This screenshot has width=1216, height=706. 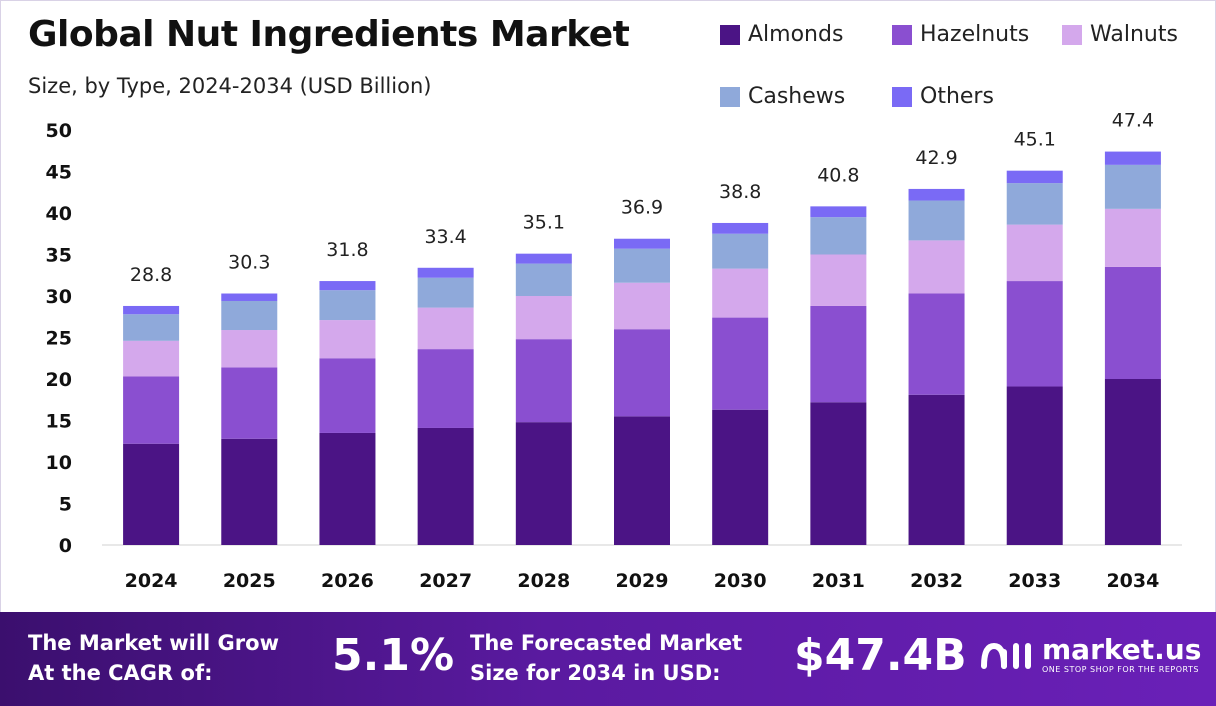 I want to click on legend-item-cashews: Cashews, so click(x=782, y=96).